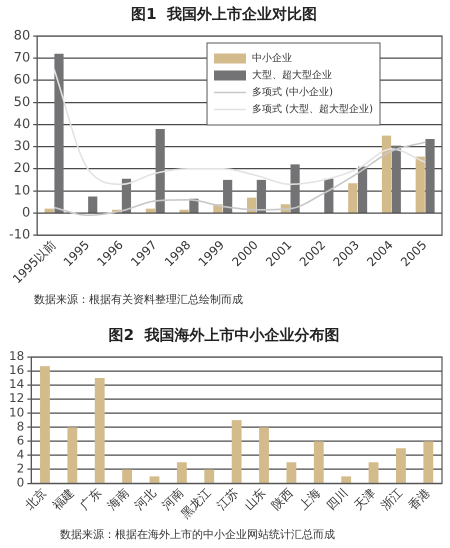 Image resolution: width=450 pixels, height=548 pixels. Describe the element at coordinates (239, 178) in the screenshot. I see `line-series` at that location.